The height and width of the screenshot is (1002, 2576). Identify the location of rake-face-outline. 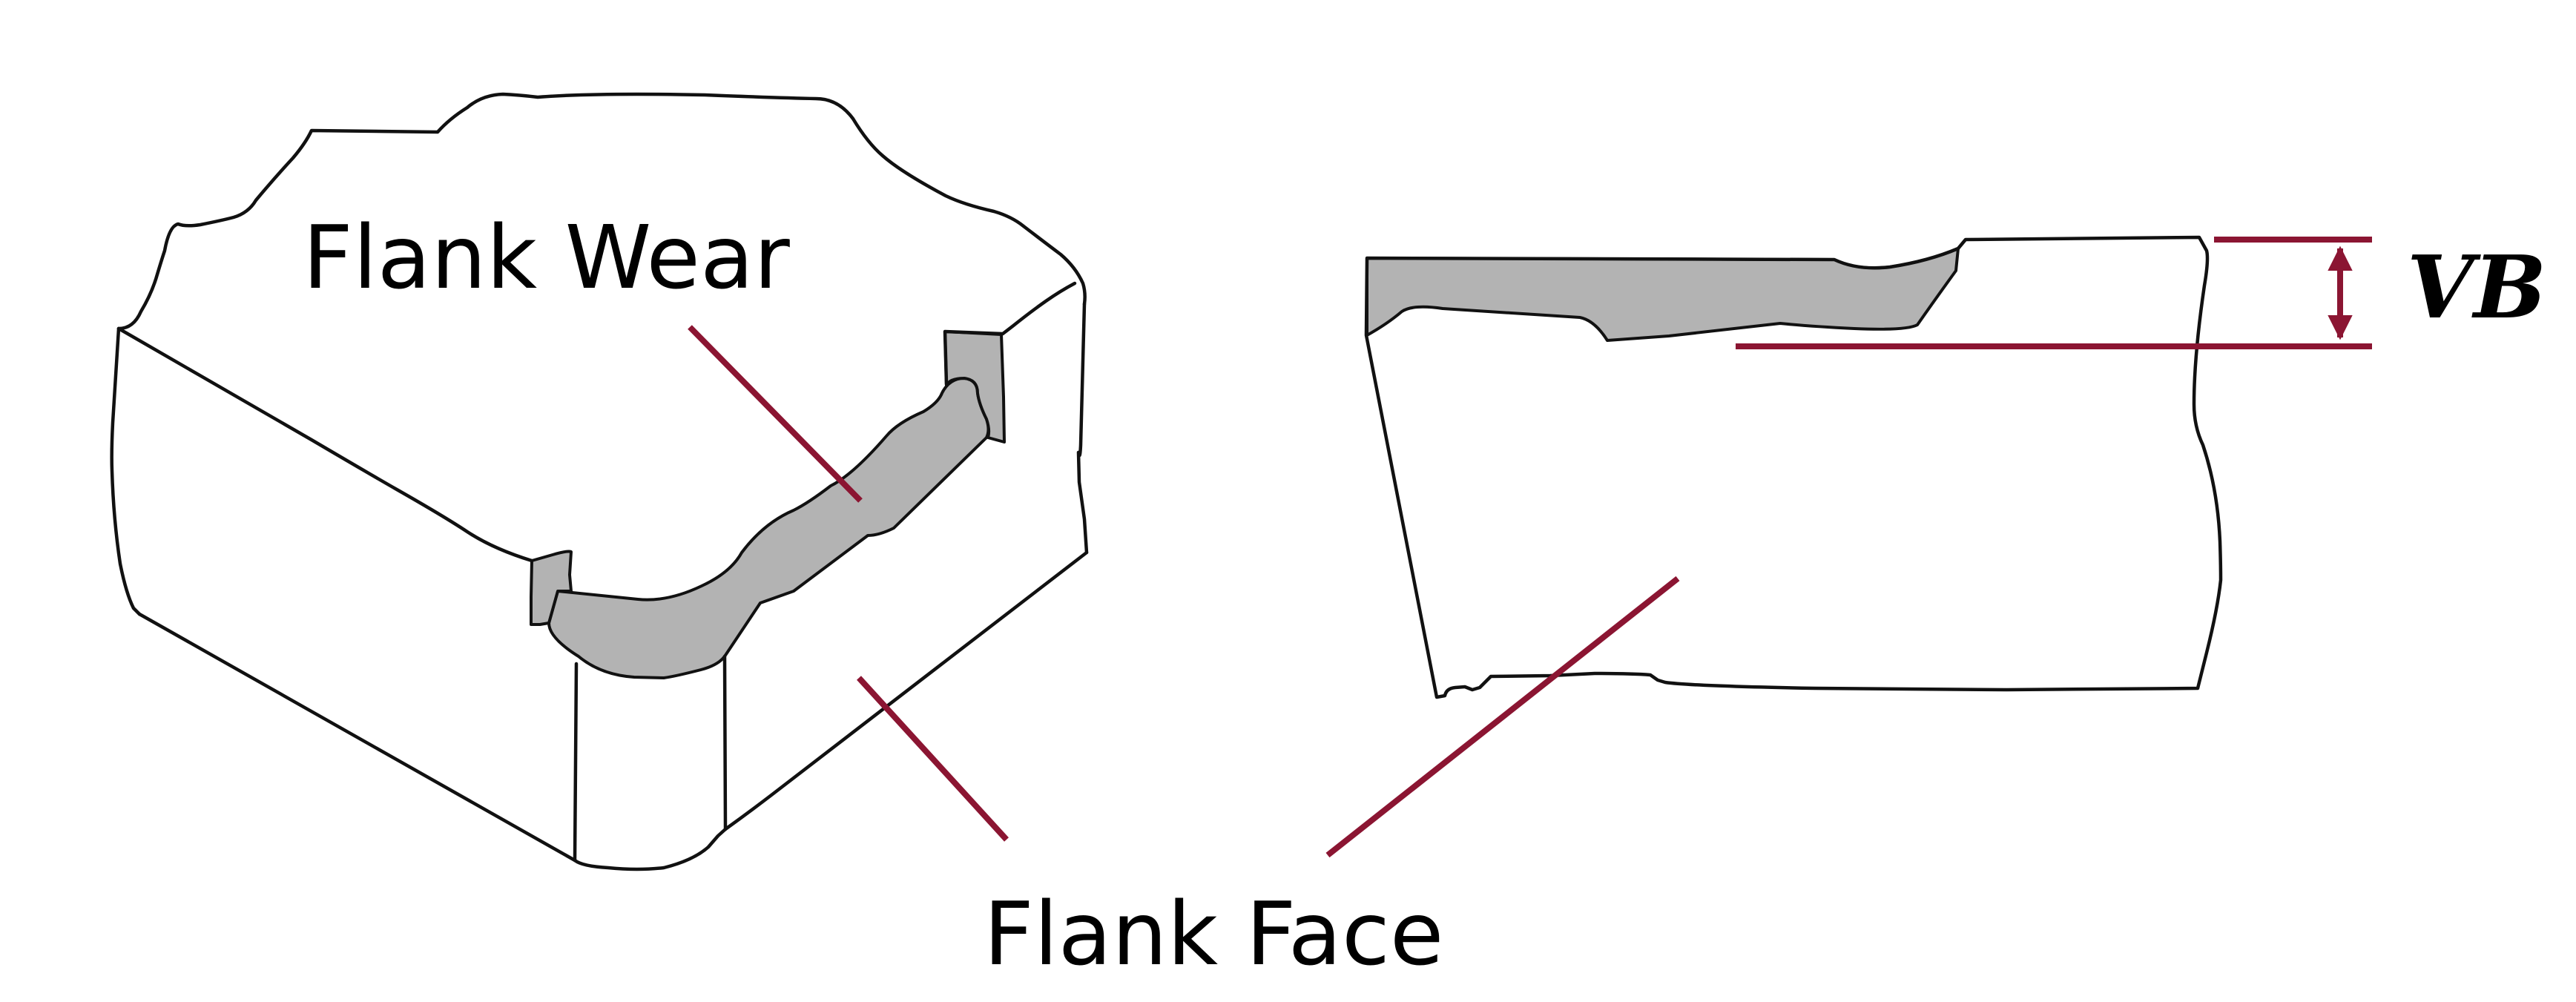
(601, 211).